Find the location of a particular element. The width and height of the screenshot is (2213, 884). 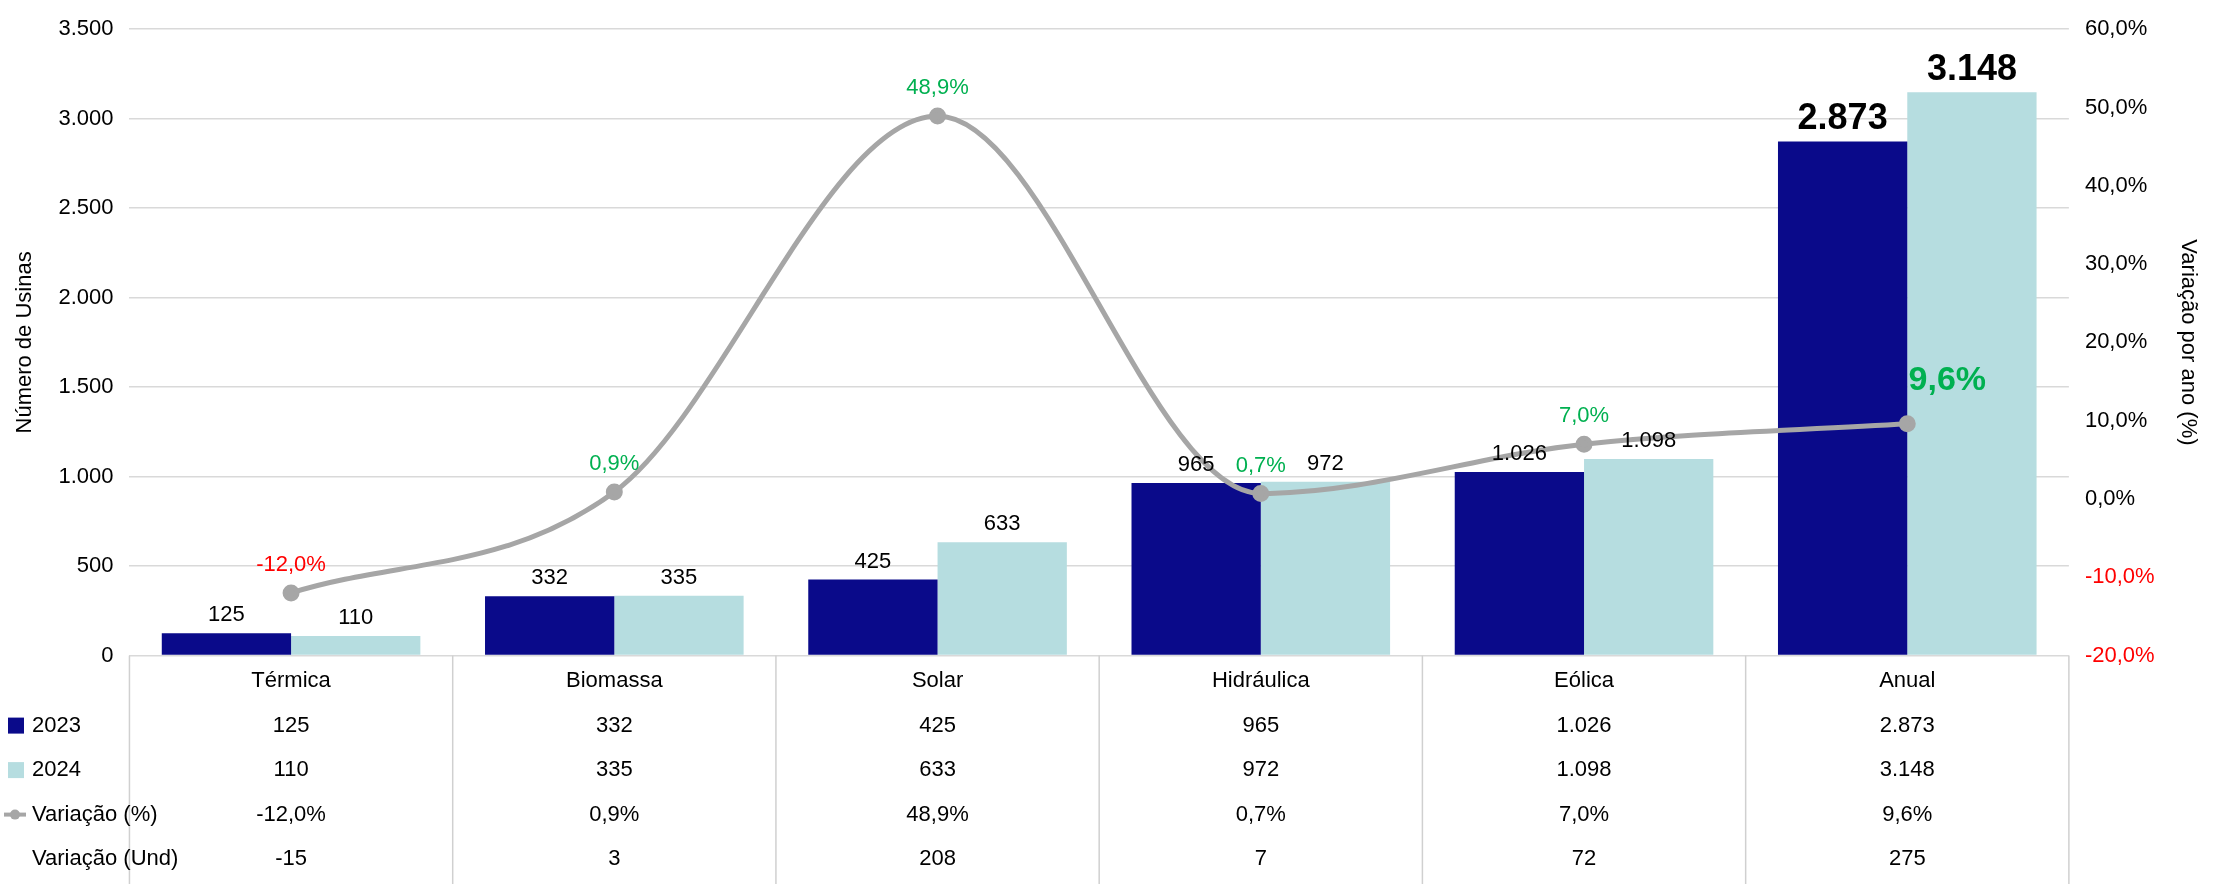

text: 1.098 is located at coordinates (1649, 440).